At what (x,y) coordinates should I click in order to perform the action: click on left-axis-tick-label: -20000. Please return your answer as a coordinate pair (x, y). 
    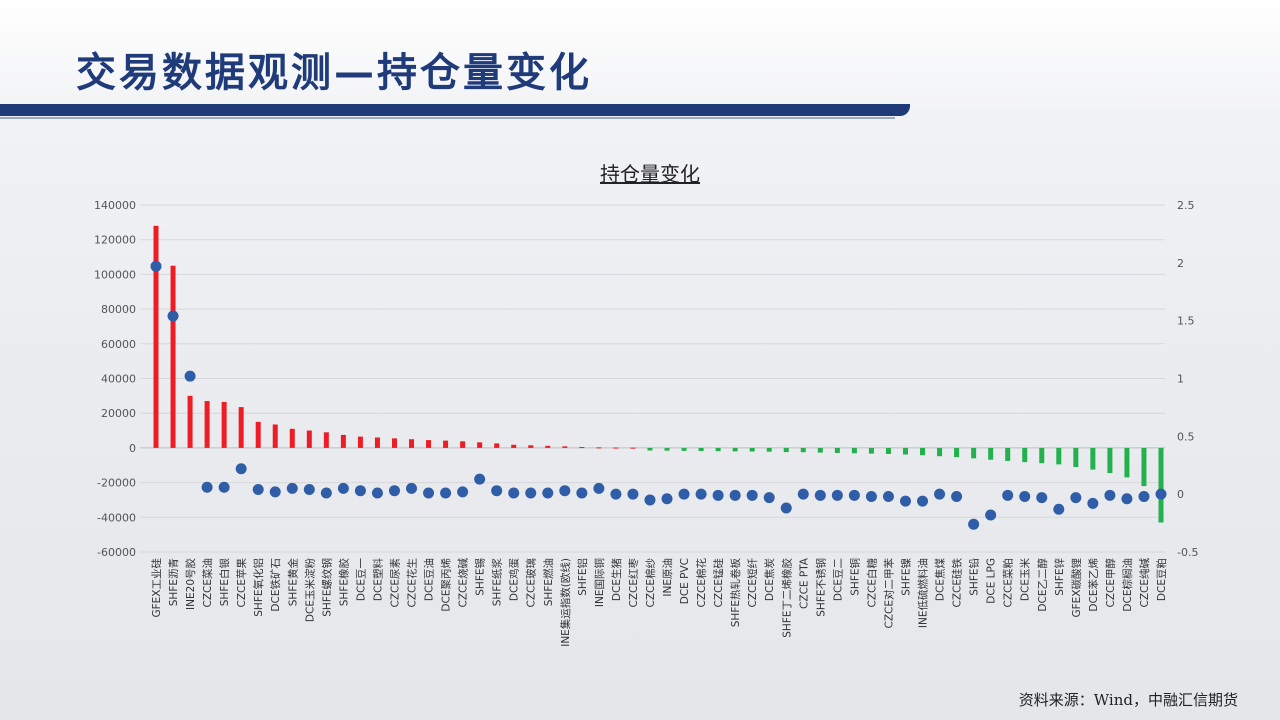
    Looking at the image, I should click on (116, 483).